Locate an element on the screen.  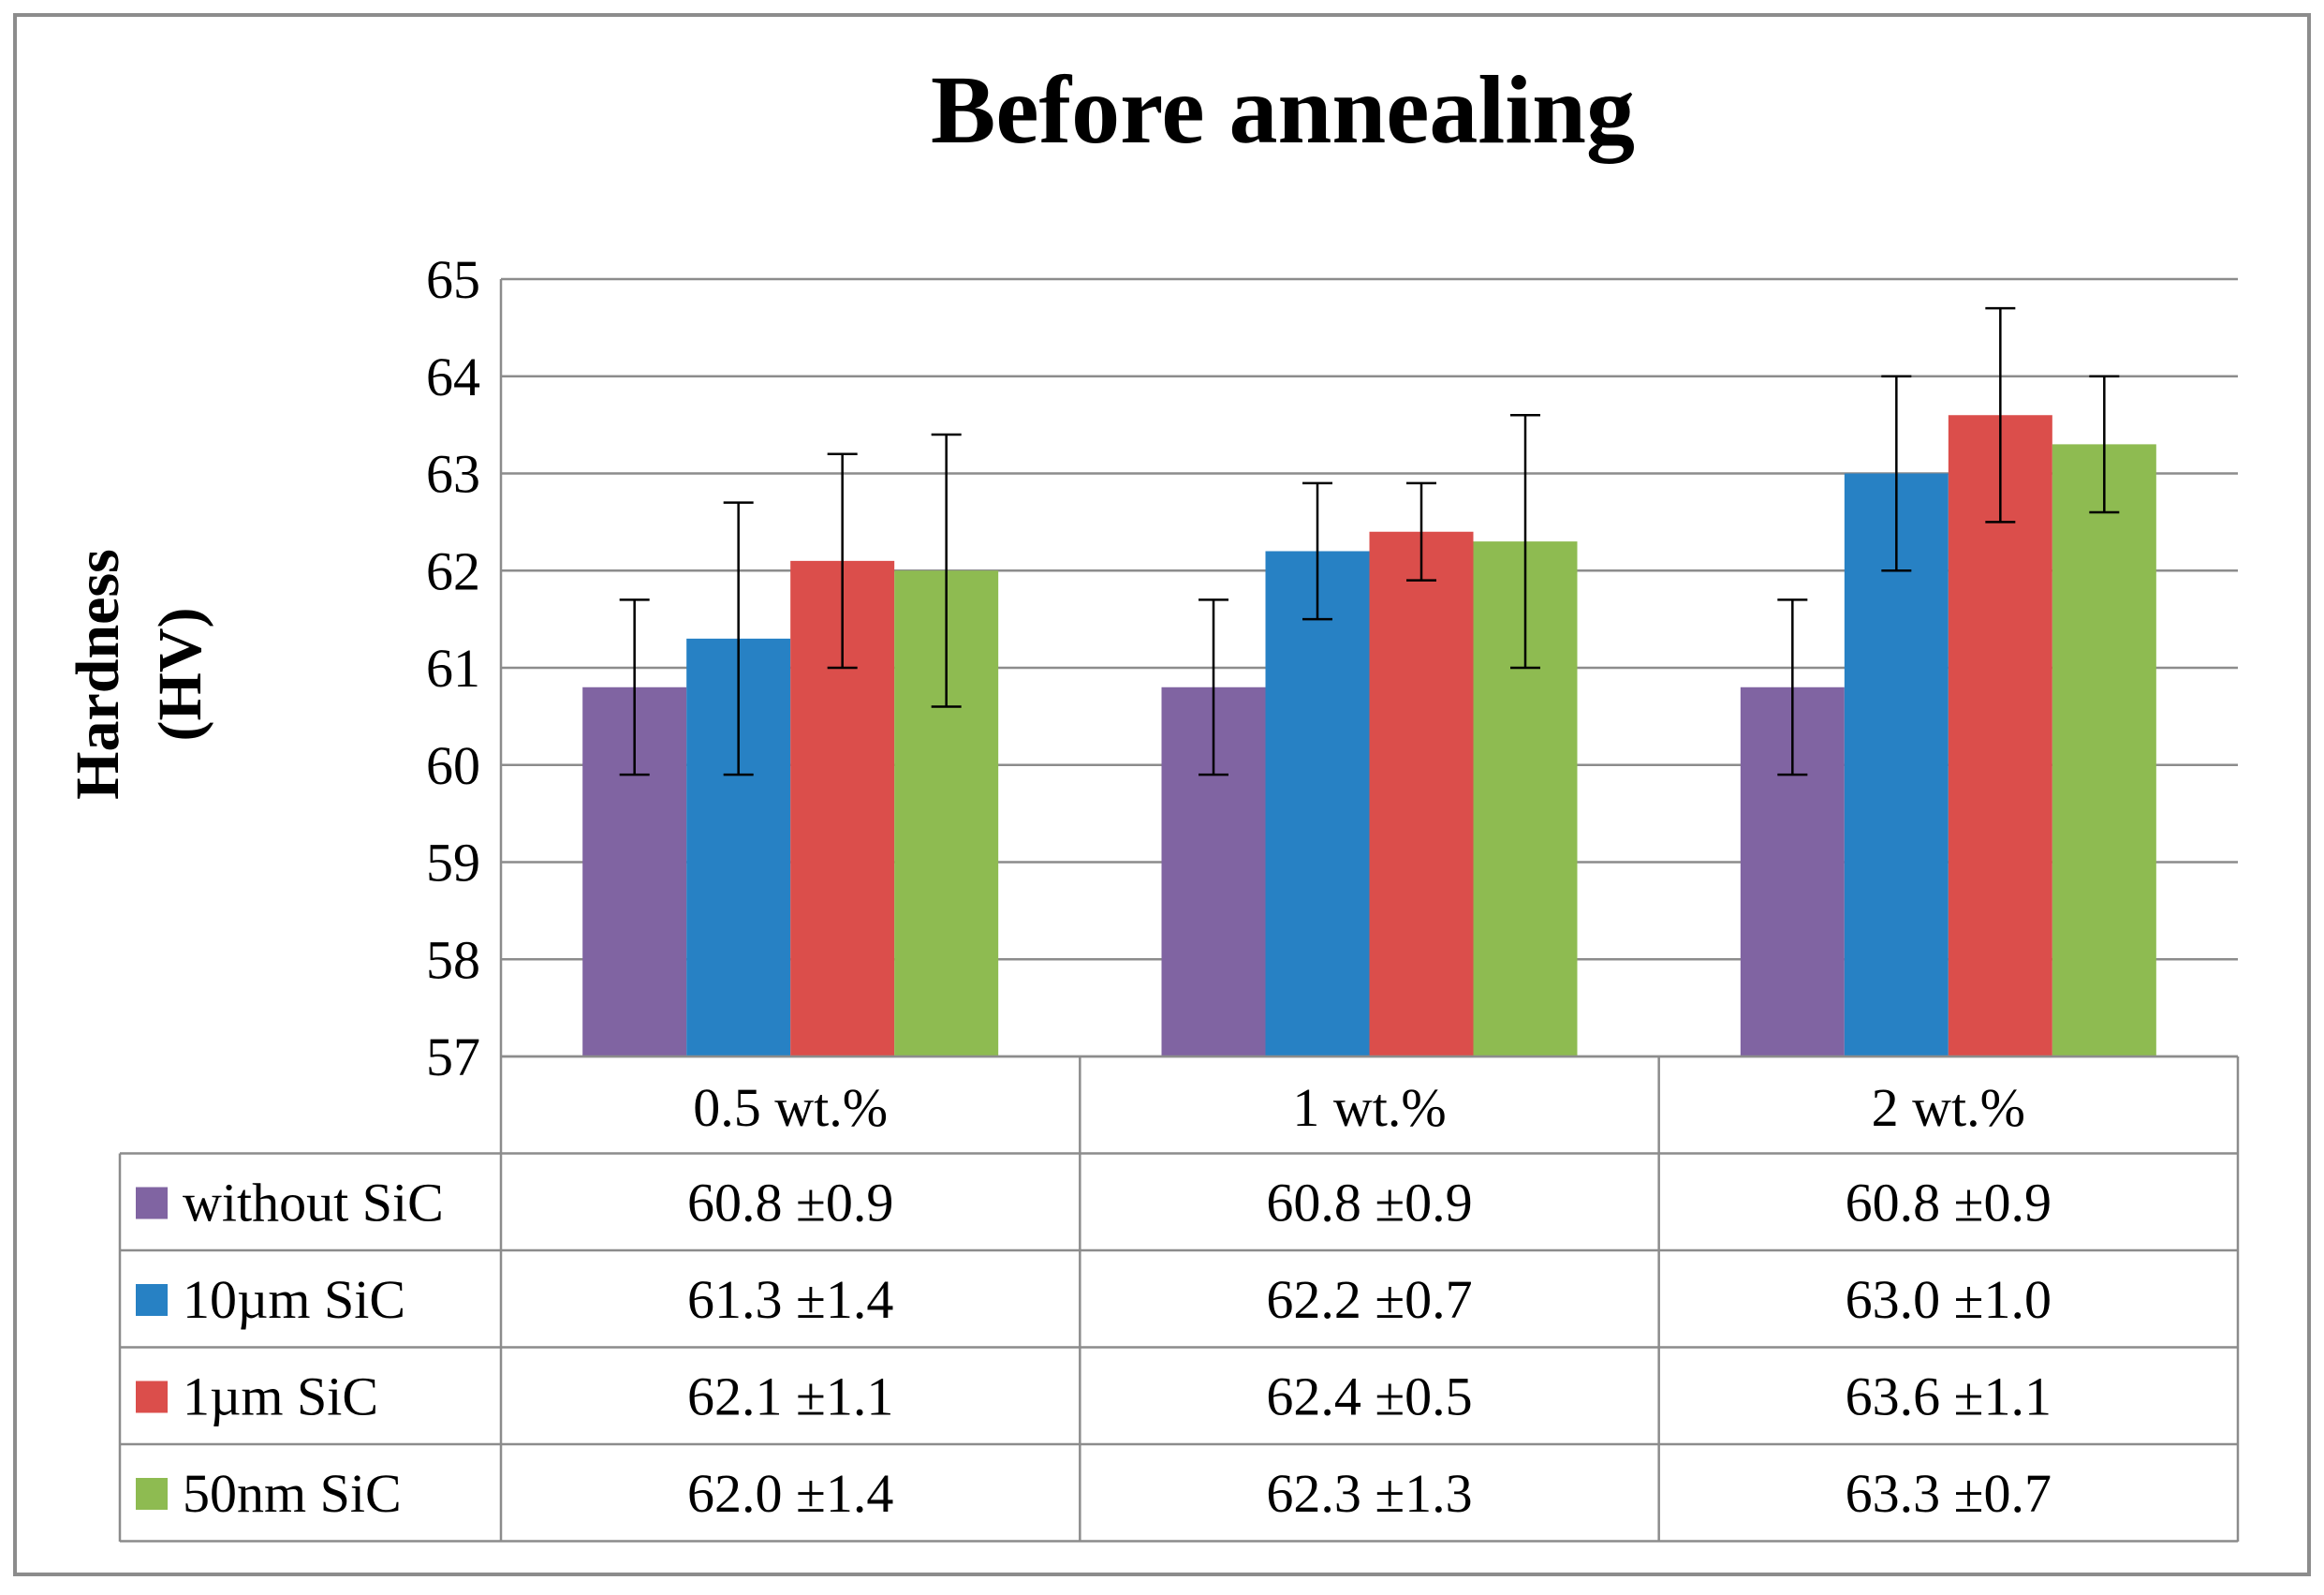
y-tick-label: 59 is located at coordinates (453, 863).